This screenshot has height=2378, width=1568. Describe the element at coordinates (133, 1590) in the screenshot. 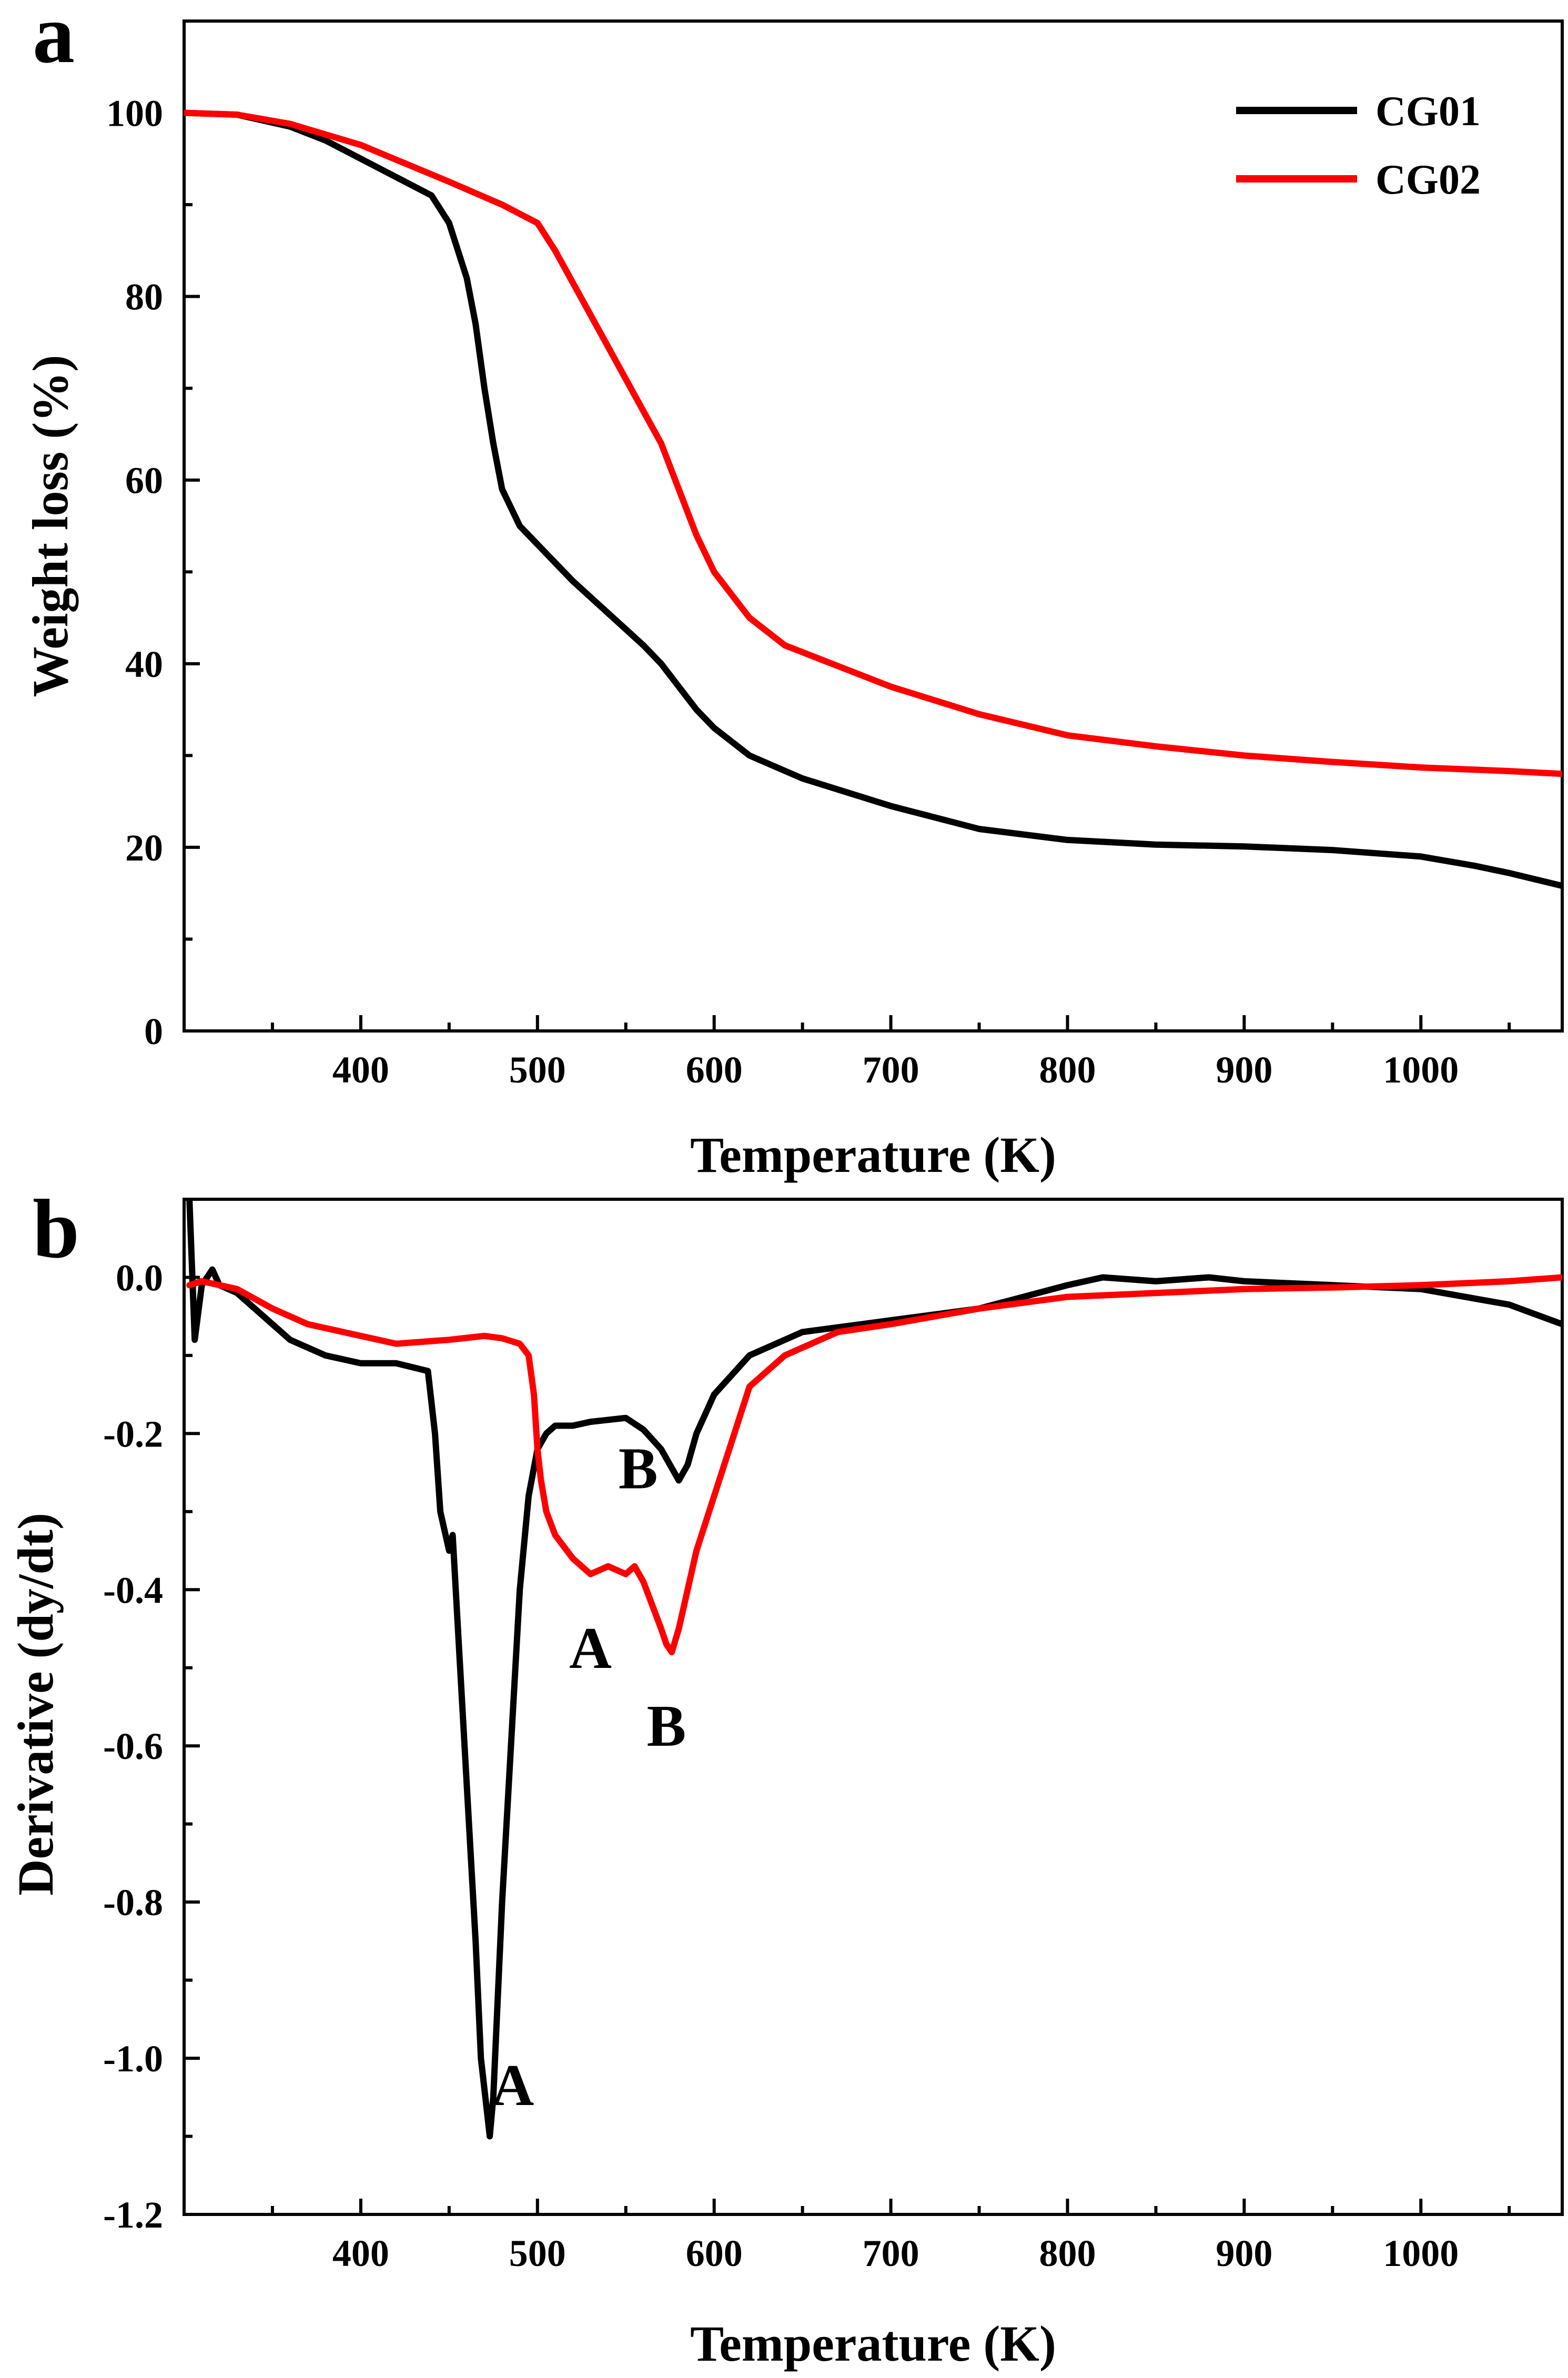

I see `y-tick-label: -0.4` at that location.